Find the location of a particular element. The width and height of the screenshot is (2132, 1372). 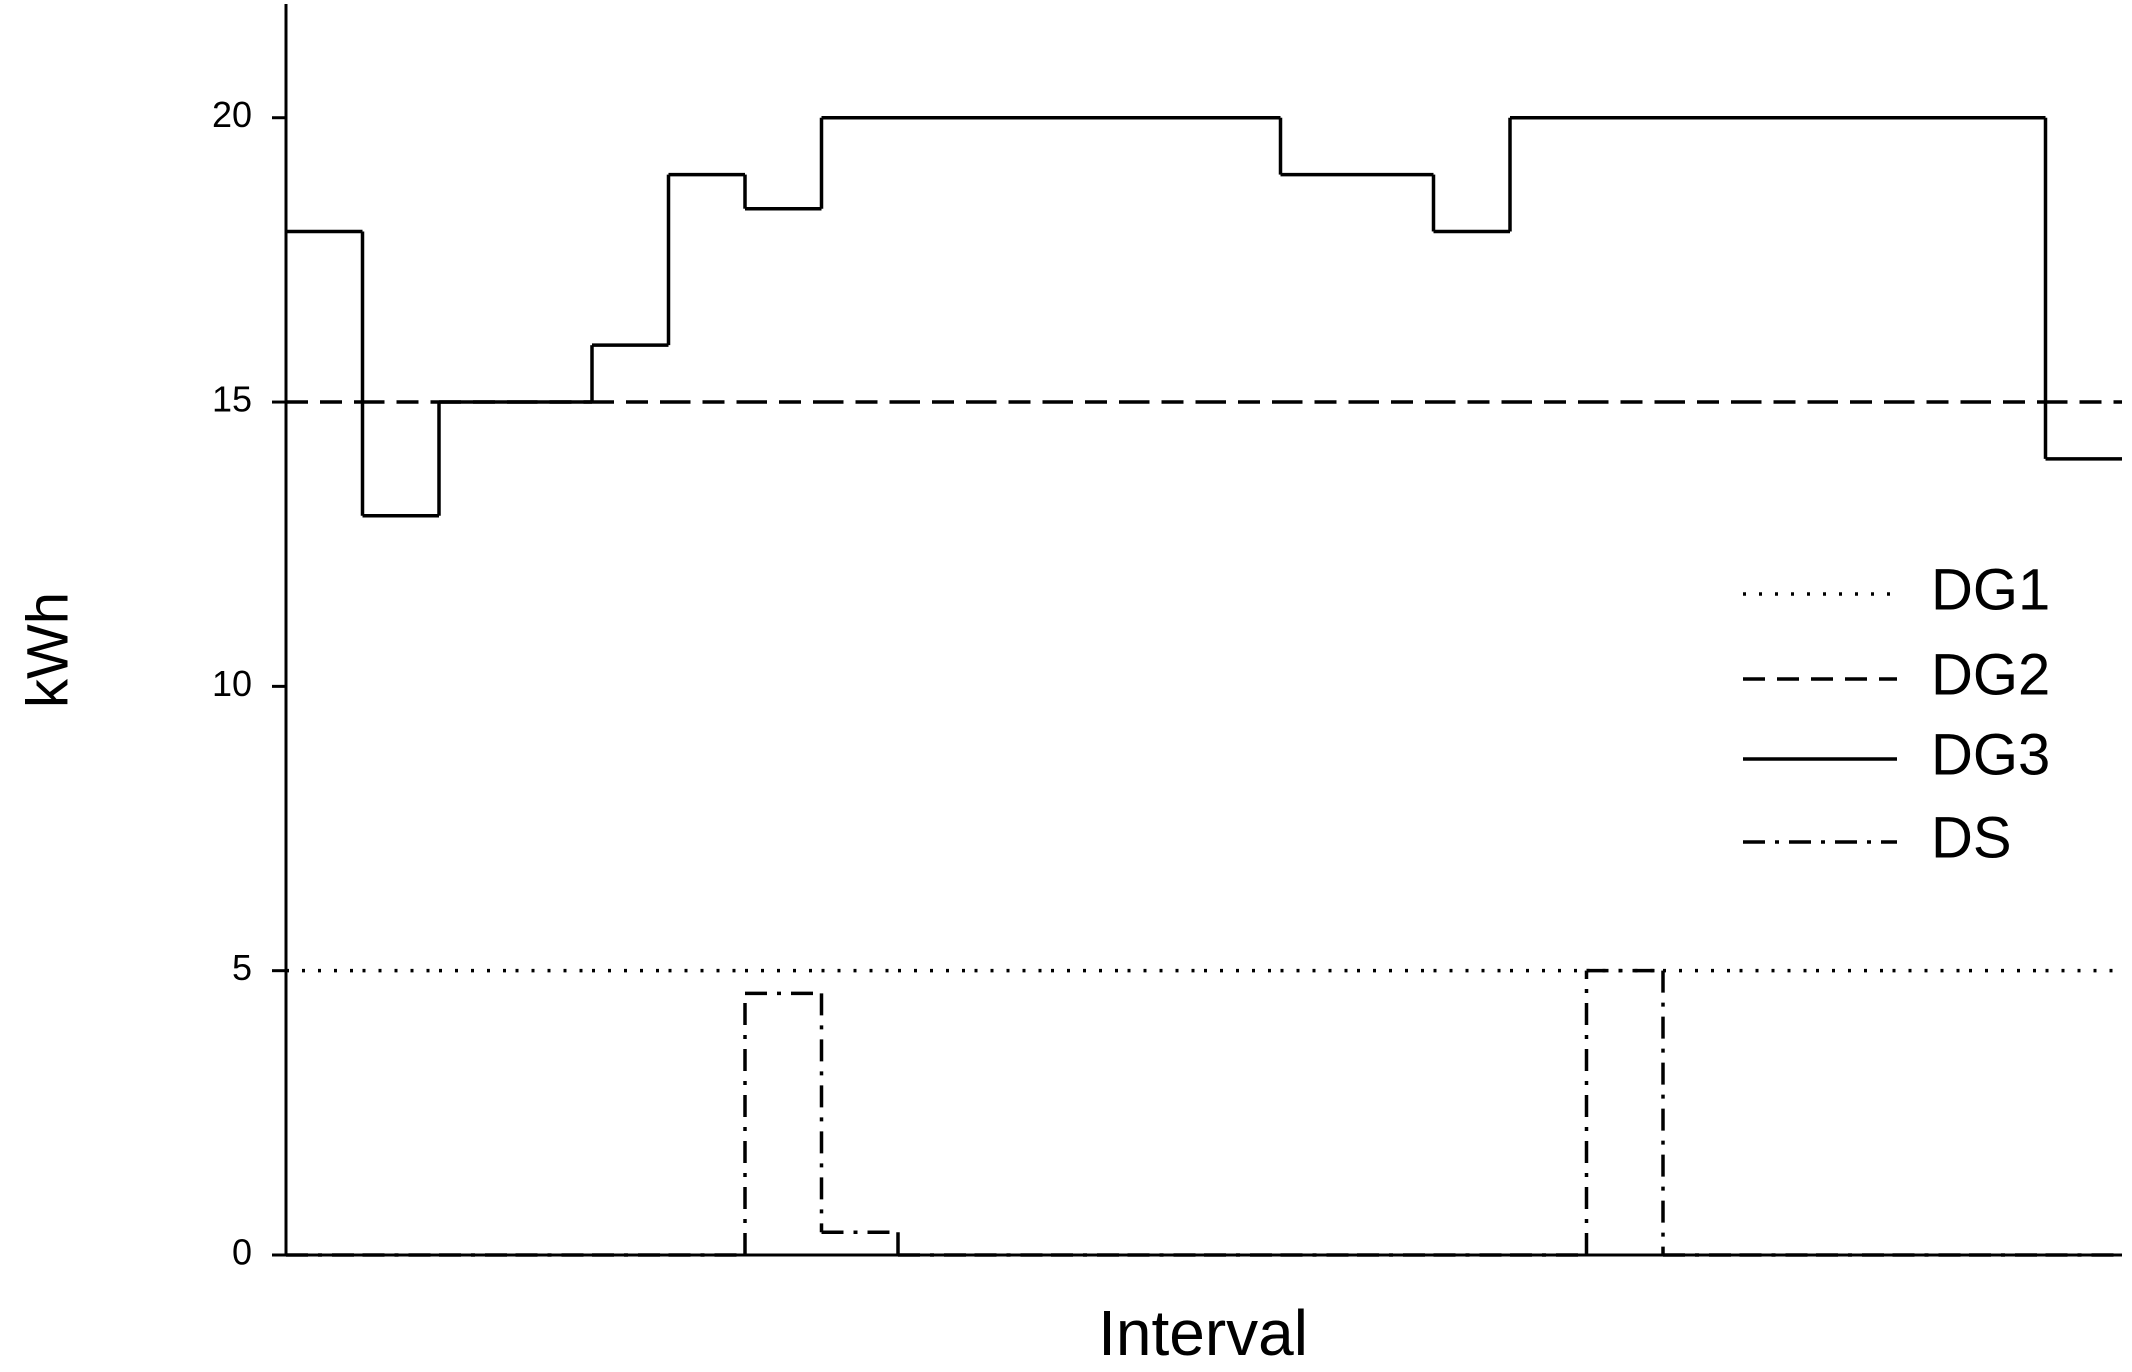

x-axis-label: Interval is located at coordinates (1203, 1333).